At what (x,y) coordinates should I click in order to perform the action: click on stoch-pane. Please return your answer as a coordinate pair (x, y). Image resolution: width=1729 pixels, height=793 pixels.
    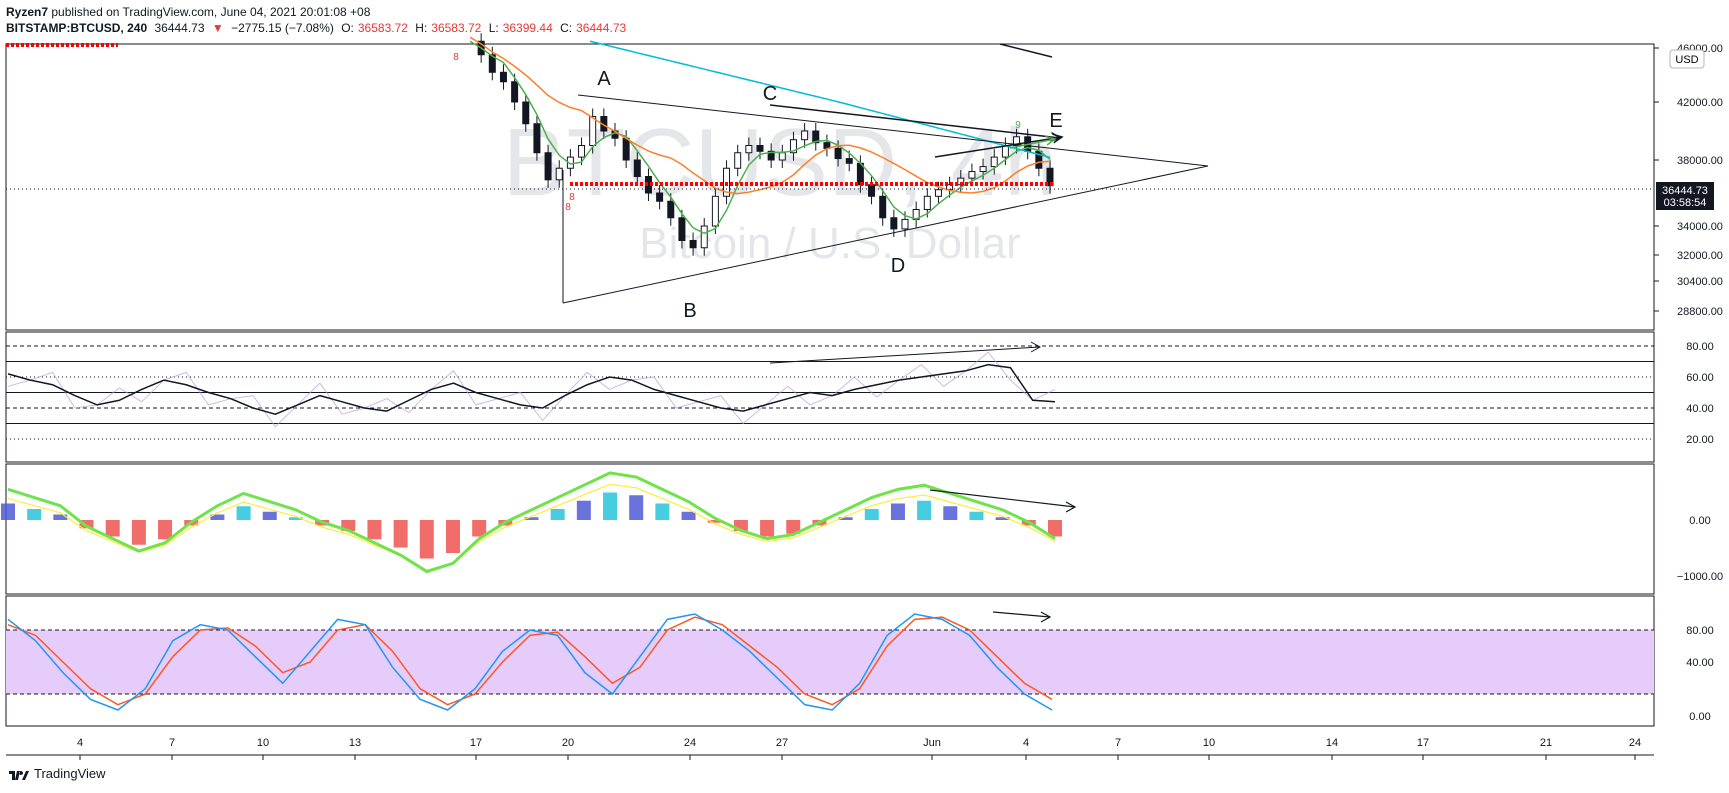
    Looking at the image, I should click on (830, 661).